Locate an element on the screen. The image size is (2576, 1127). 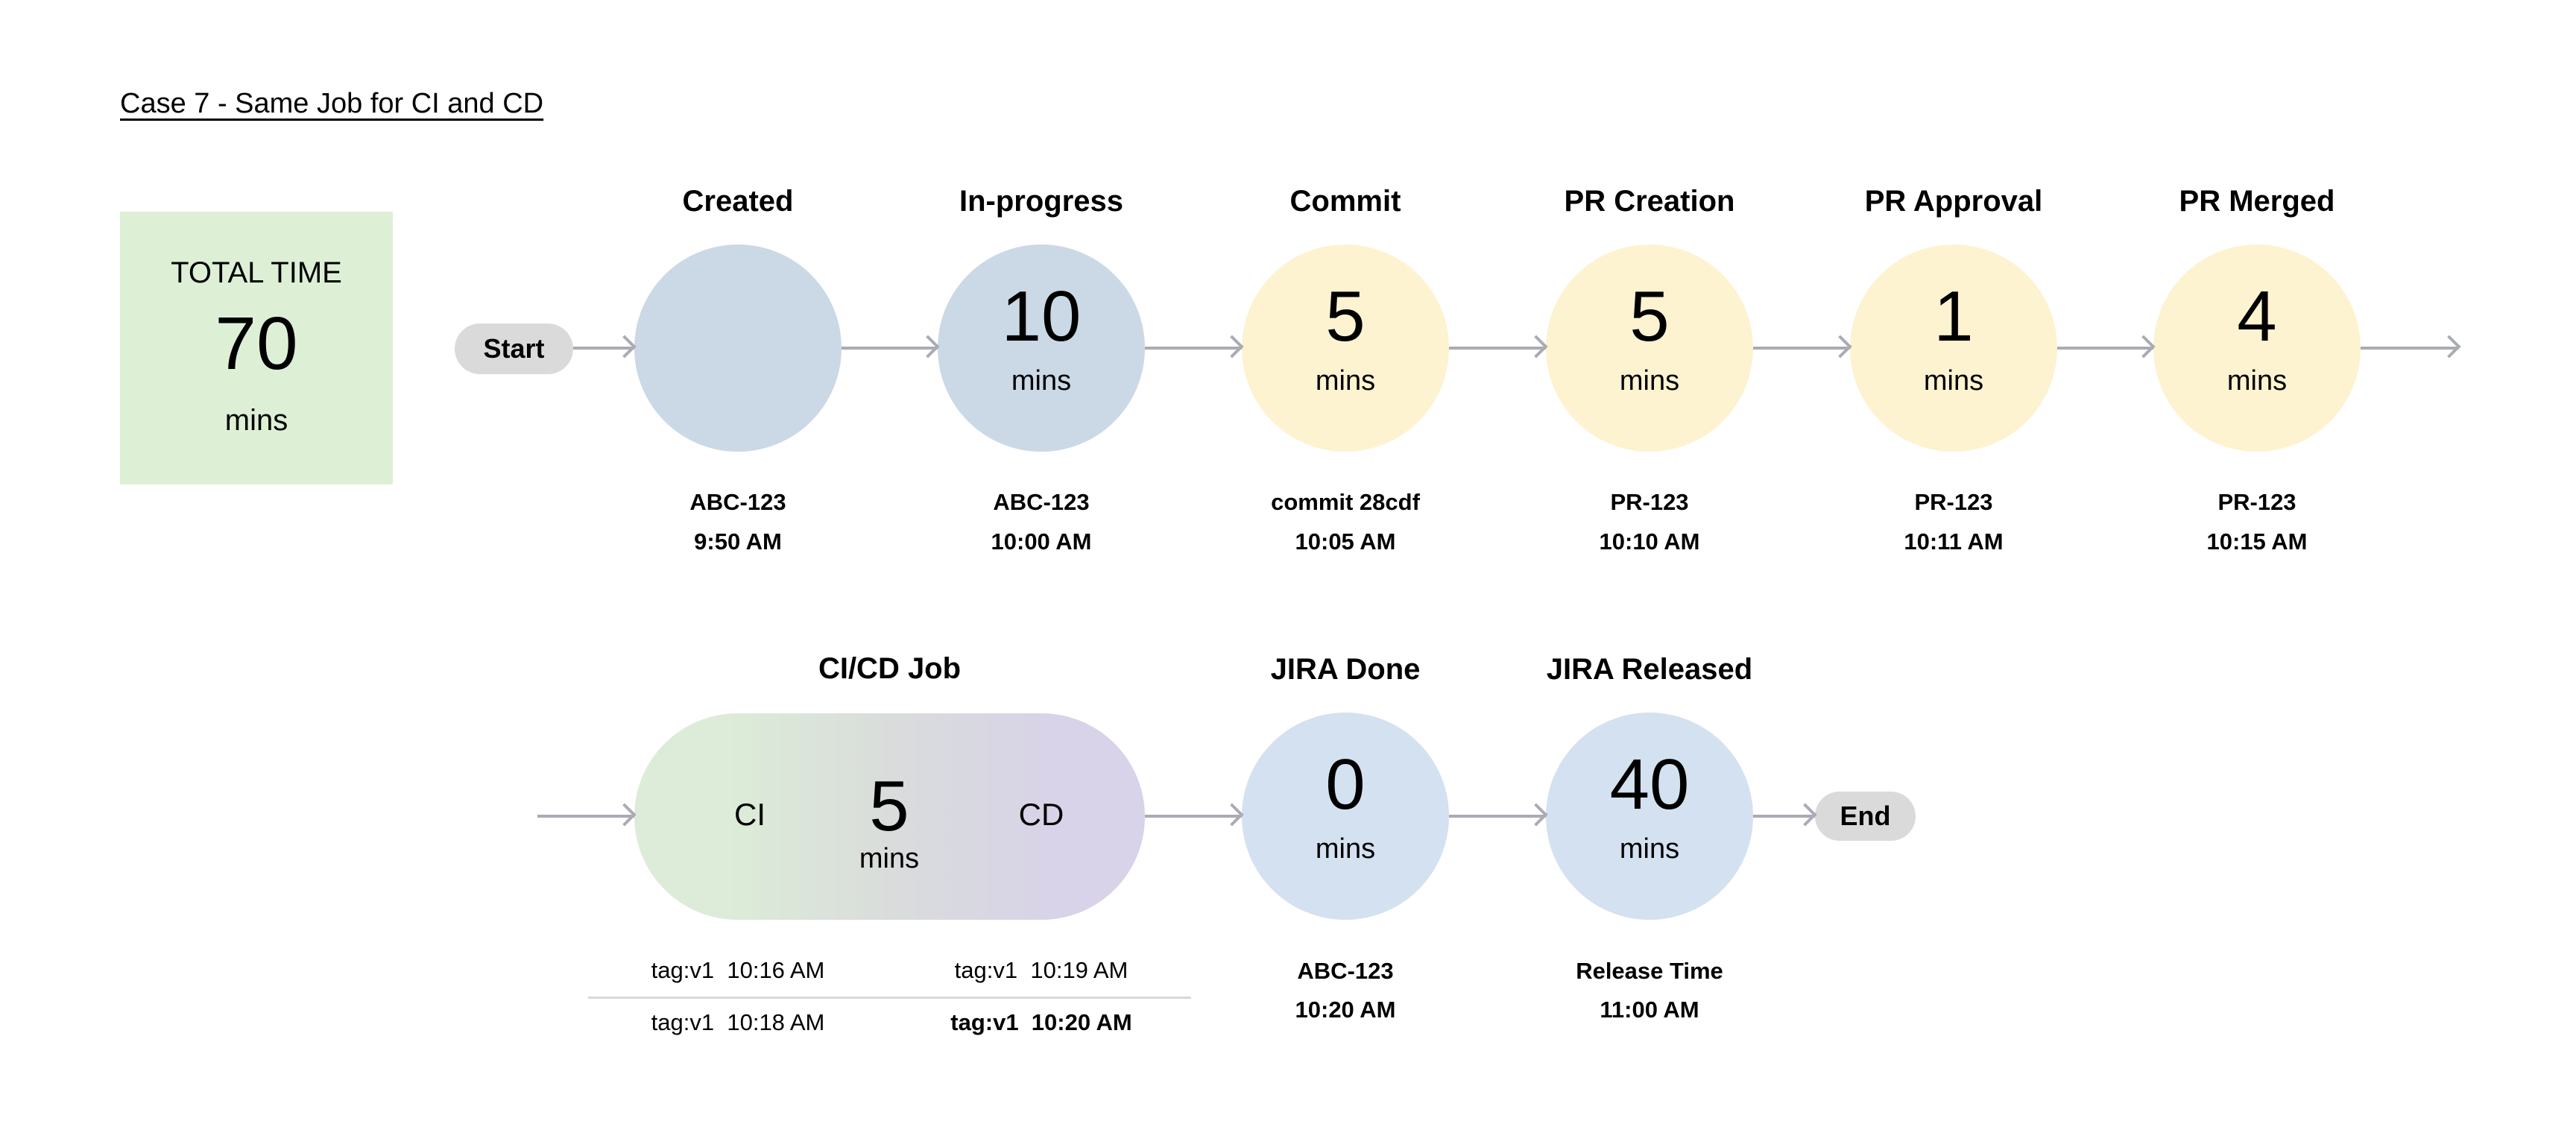
stage-pr-creation: PR Creation 5 mins PR-123 10:10 AM is located at coordinates (1650, 370).